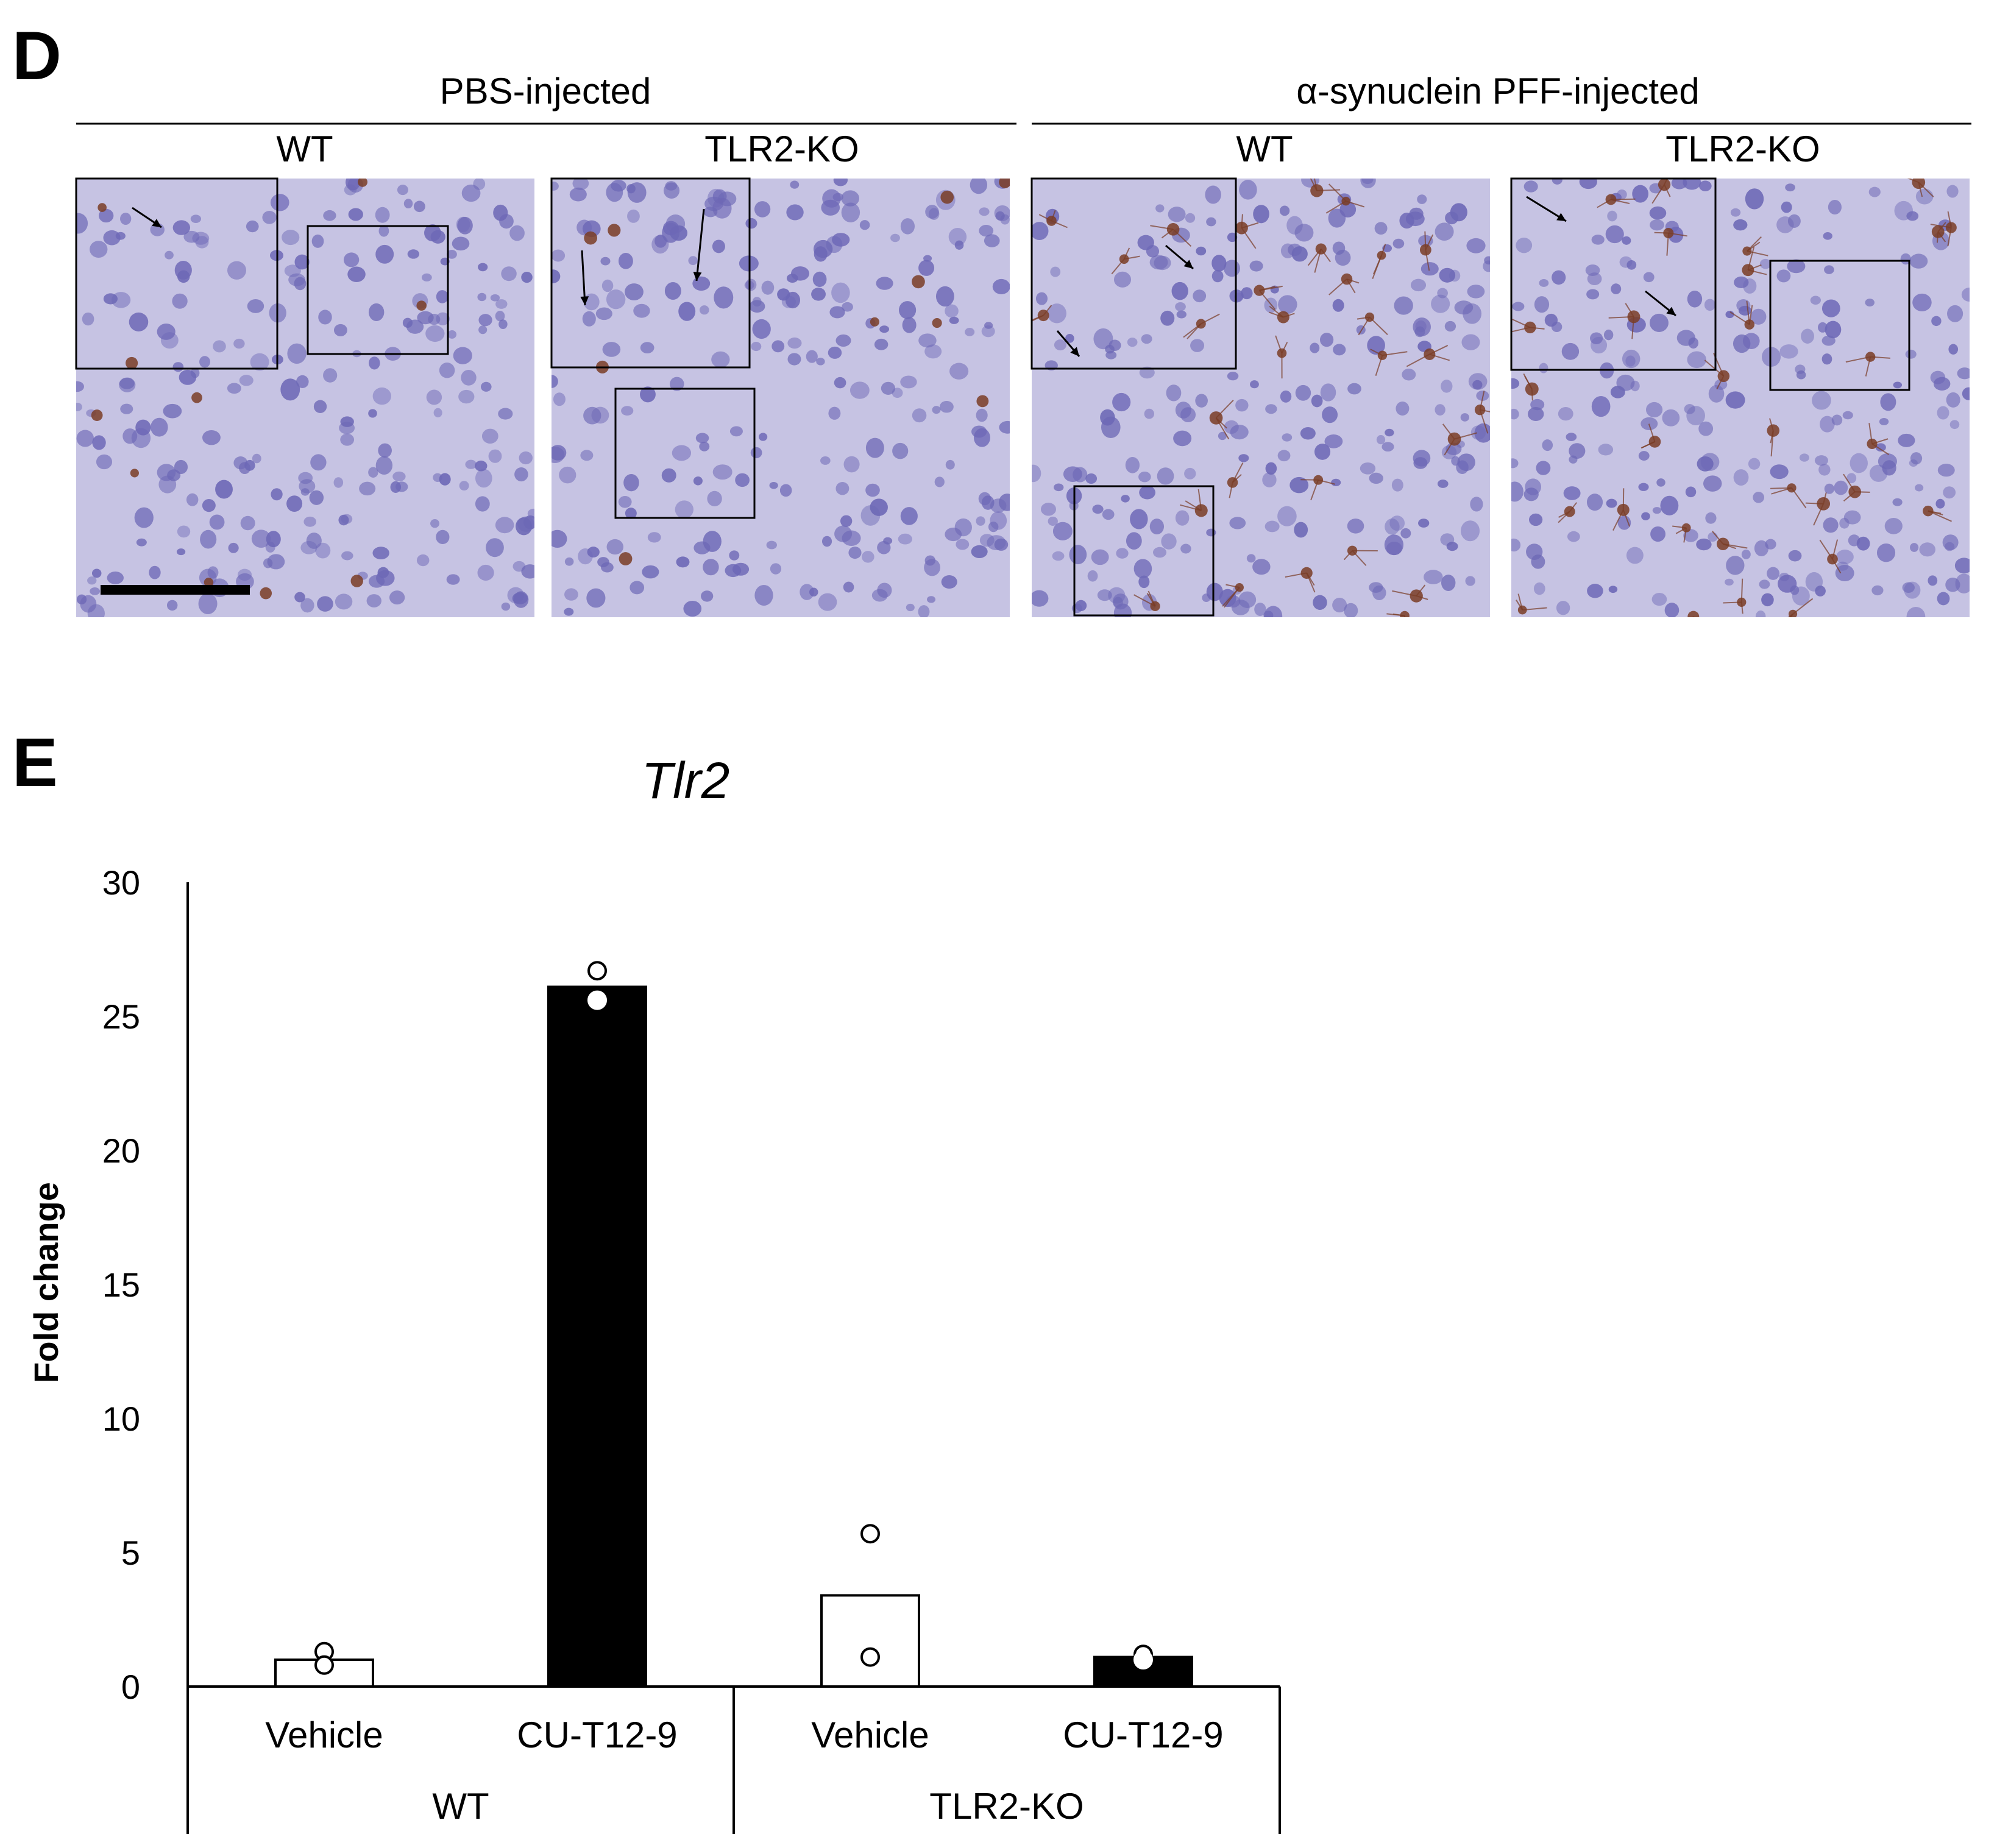 This screenshot has width=1997, height=1848. What do you see at coordinates (130, 1687) in the screenshot?
I see `y-tick-label: 0` at bounding box center [130, 1687].